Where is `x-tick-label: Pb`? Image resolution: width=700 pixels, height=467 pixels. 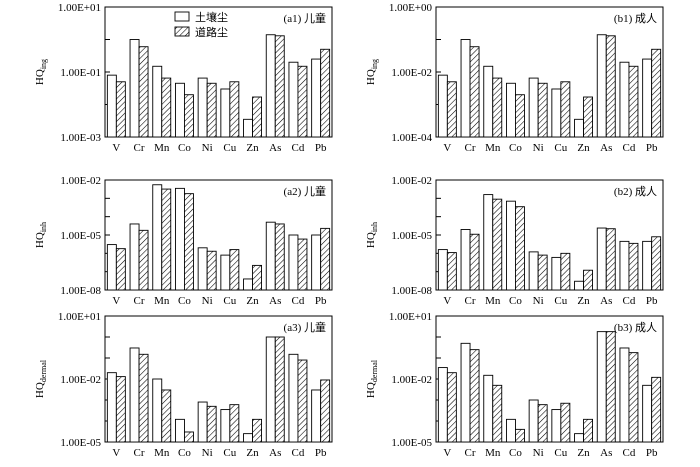 x-tick-label: Pb is located at coordinates (652, 453).